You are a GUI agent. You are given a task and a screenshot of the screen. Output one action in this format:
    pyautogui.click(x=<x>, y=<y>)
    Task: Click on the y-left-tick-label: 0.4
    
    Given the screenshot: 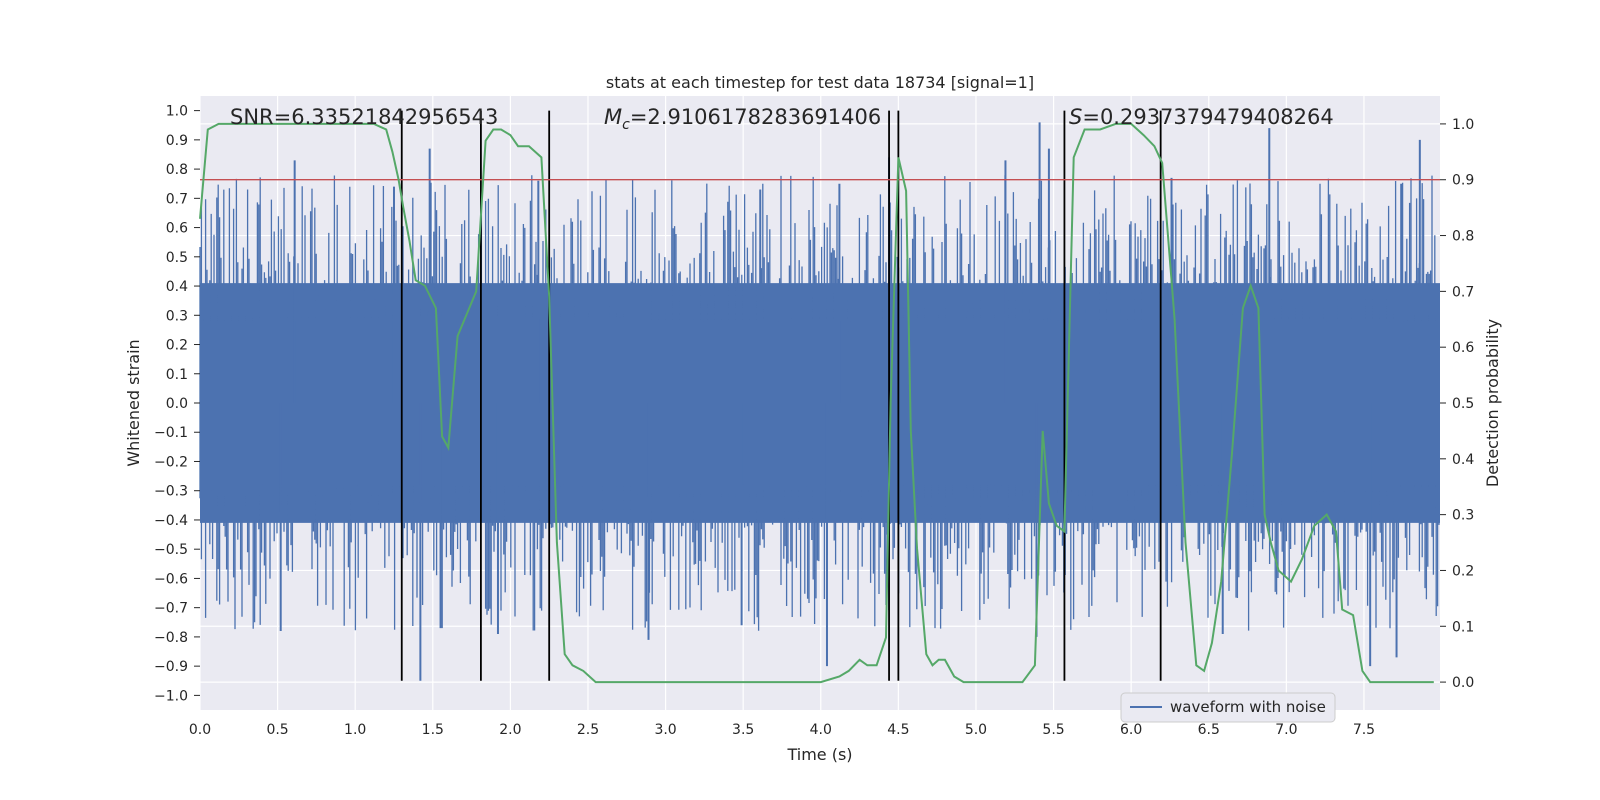 What is the action you would take?
    pyautogui.click(x=177, y=287)
    